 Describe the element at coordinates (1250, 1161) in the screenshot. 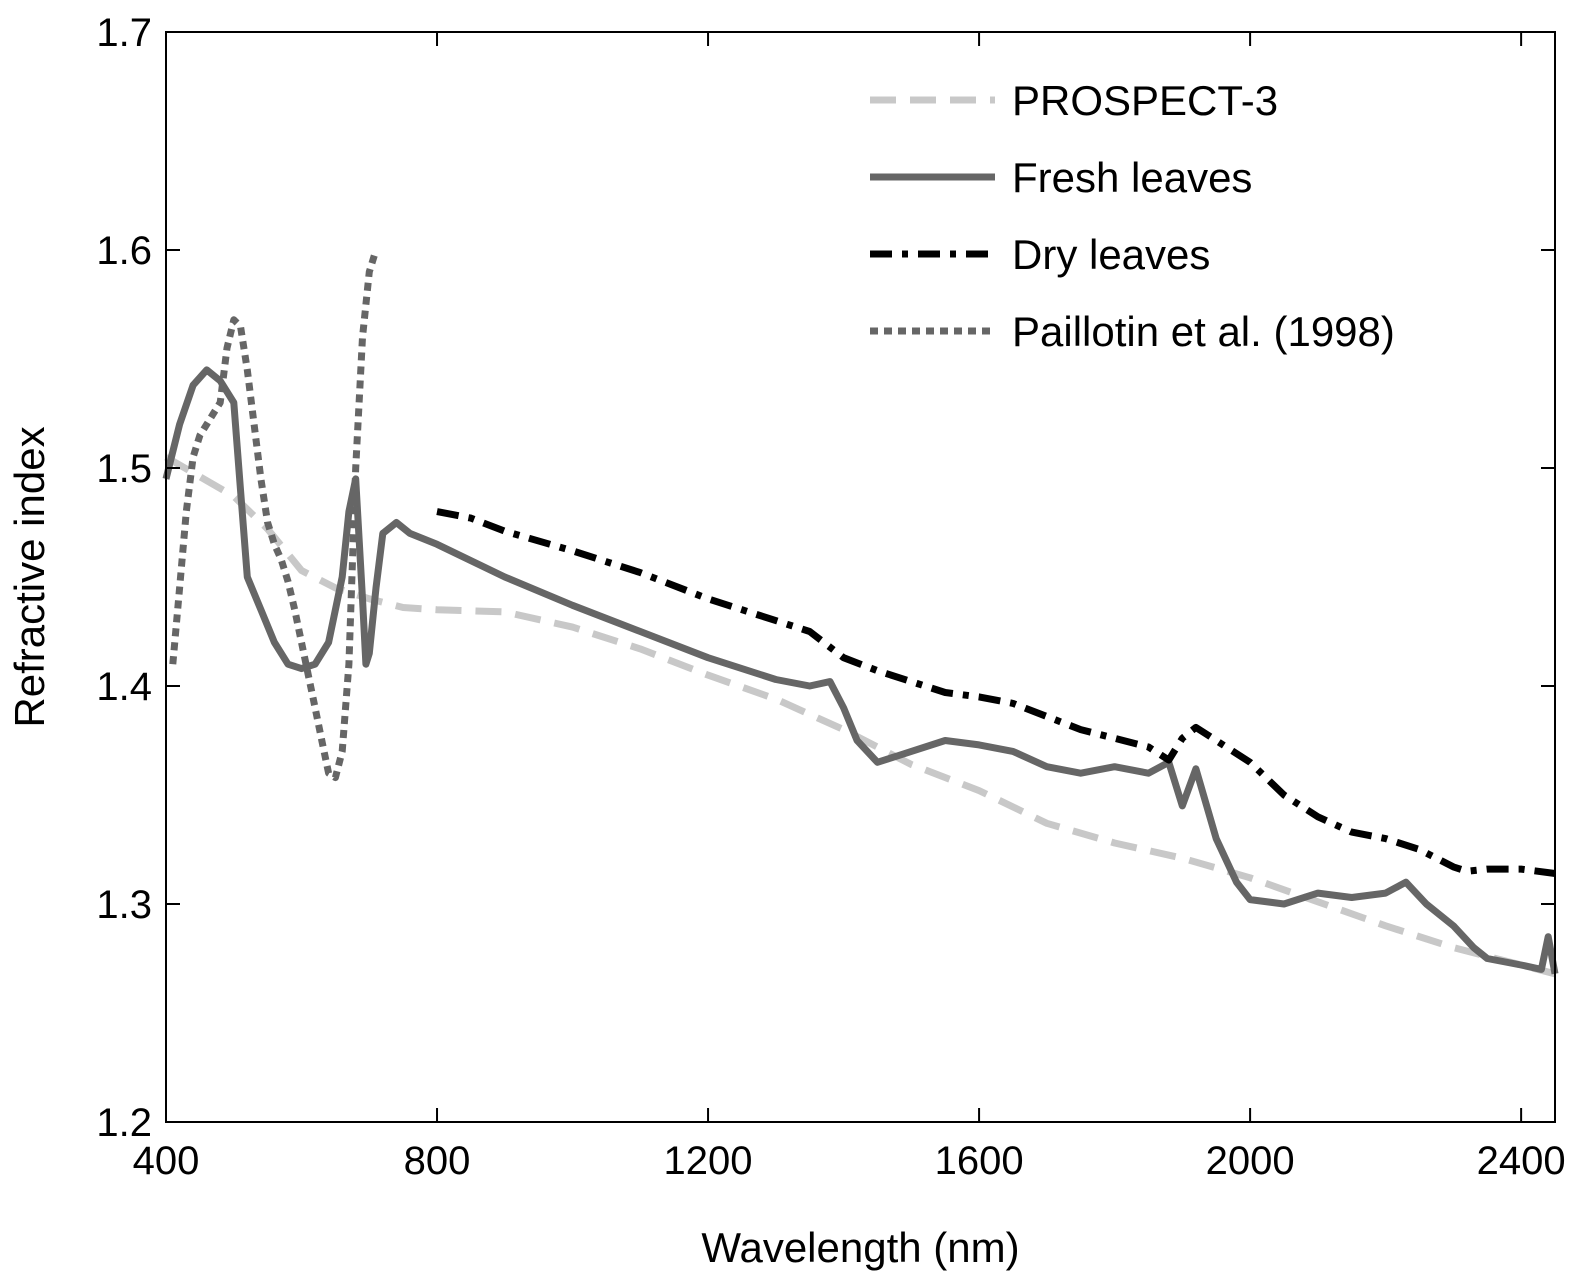

I see `x-tick-label: 2000` at that location.